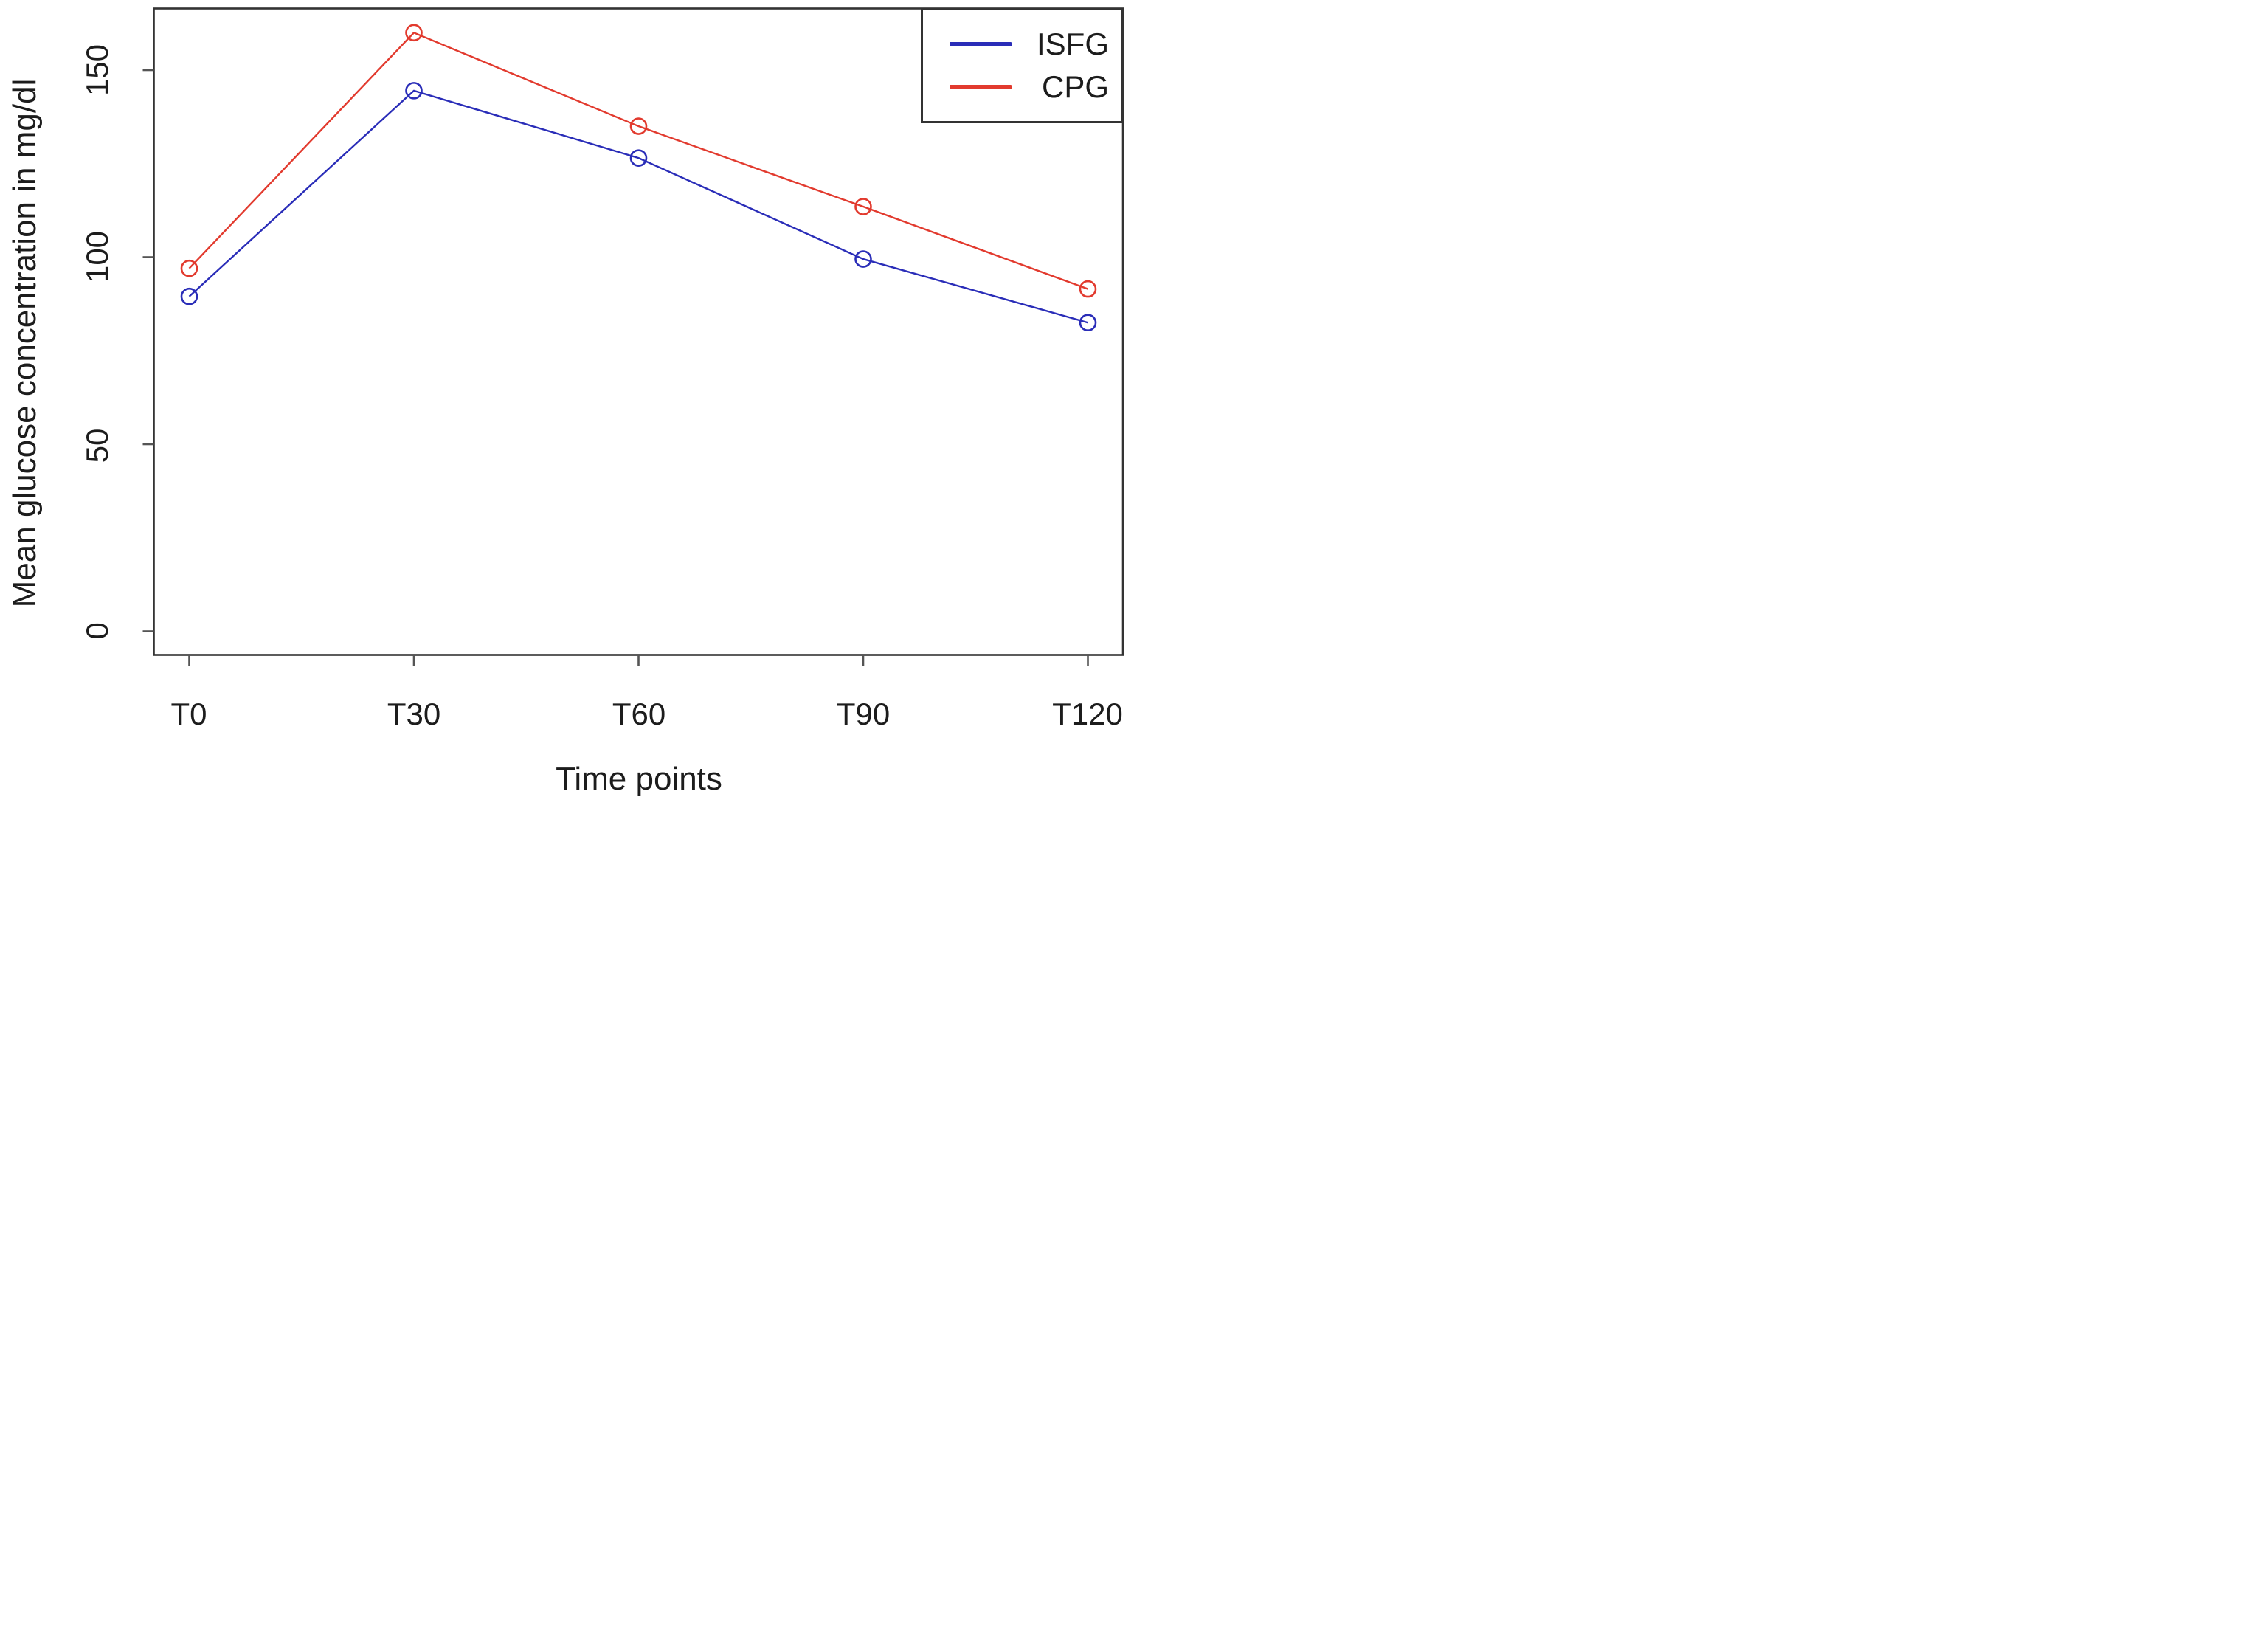 This screenshot has height=1633, width=2268. I want to click on x-tick-label-t90: T90, so click(863, 714).